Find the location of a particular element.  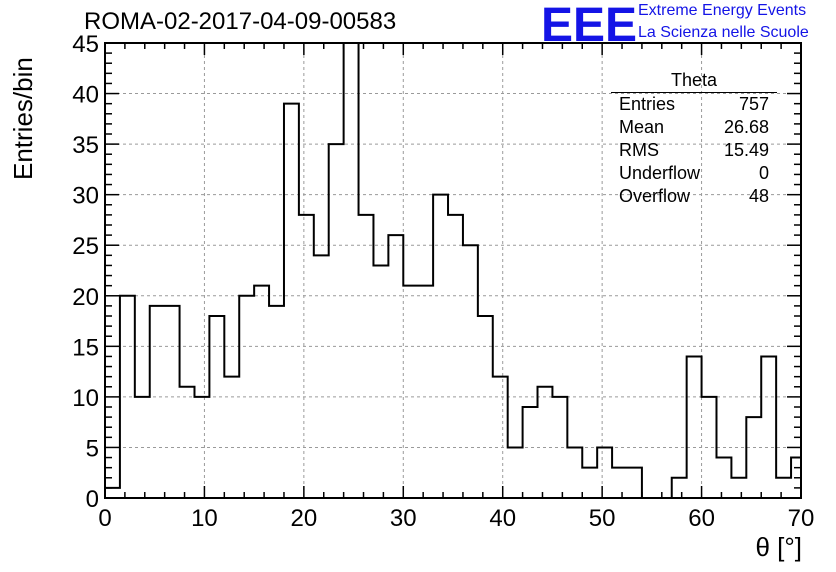

stats-value: 48 is located at coordinates (758, 196).